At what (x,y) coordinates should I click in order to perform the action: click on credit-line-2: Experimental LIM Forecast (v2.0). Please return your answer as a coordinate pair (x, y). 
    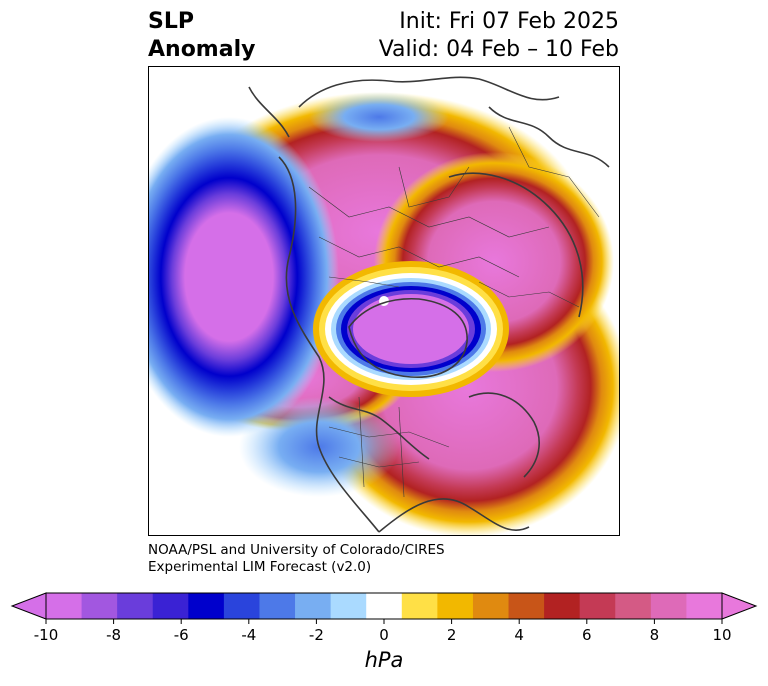
    Looking at the image, I should click on (260, 567).